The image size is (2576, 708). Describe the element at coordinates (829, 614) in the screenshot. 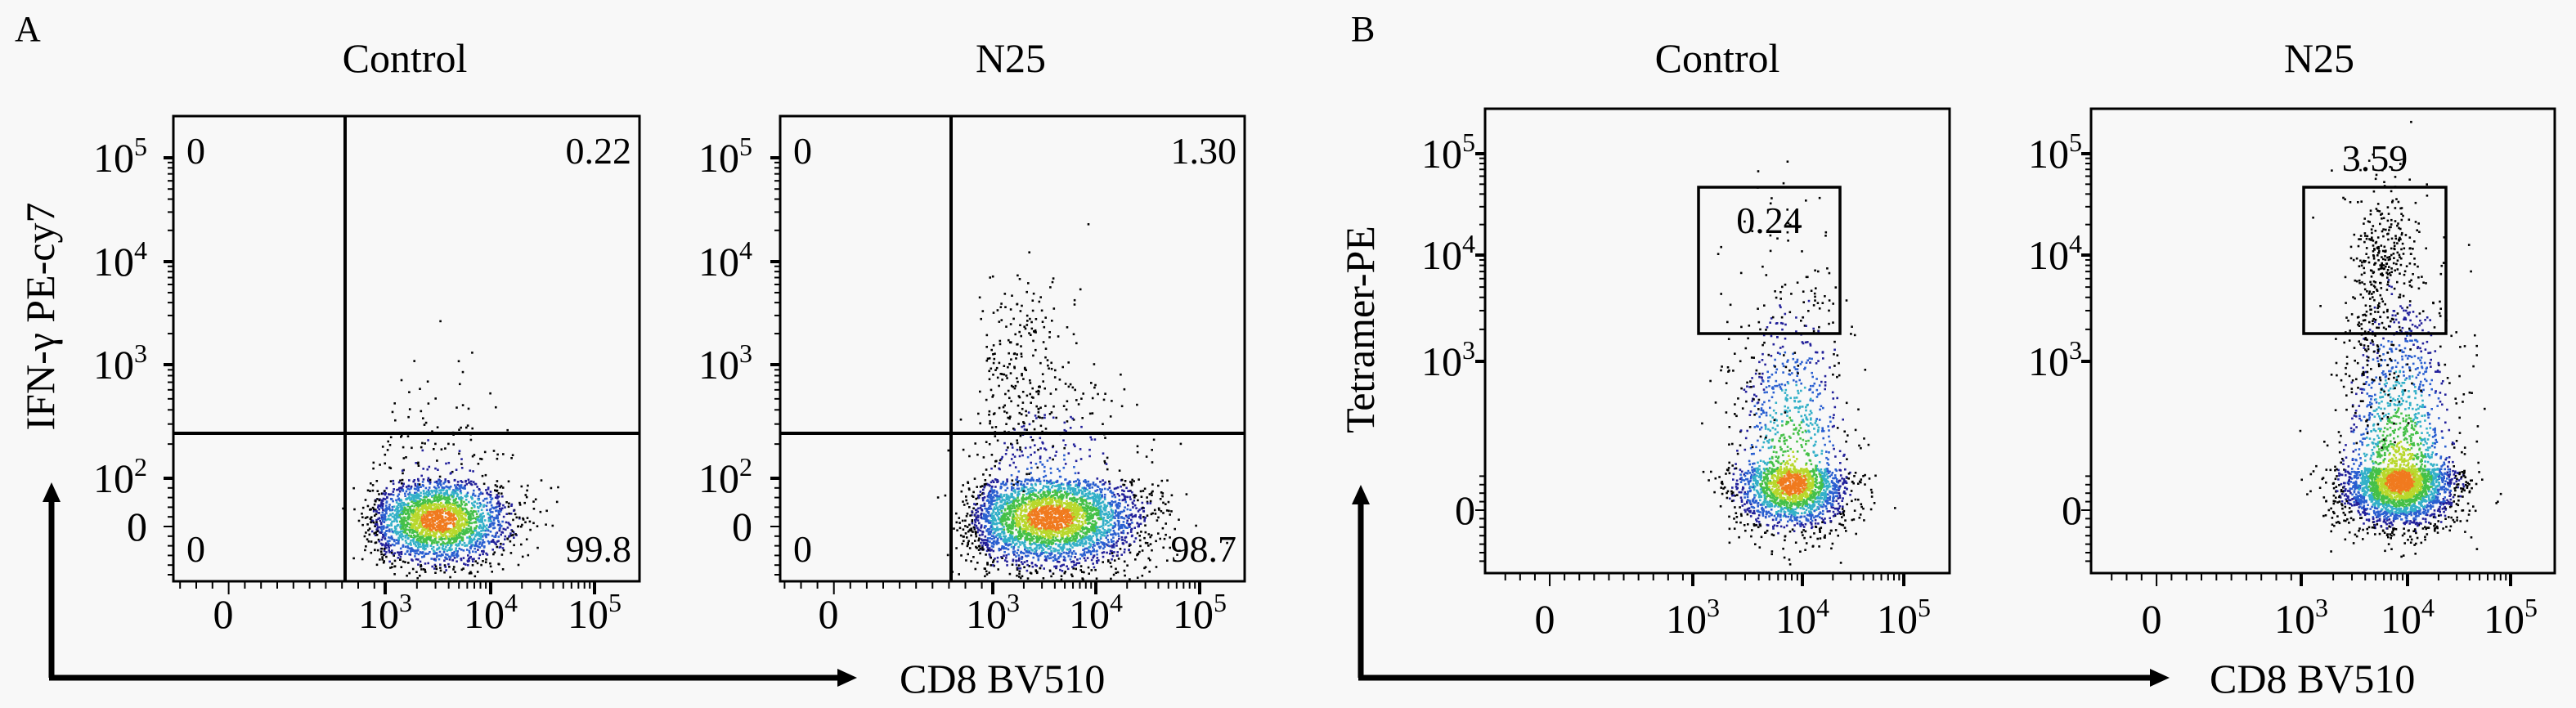

I see `tick-base: 0` at that location.